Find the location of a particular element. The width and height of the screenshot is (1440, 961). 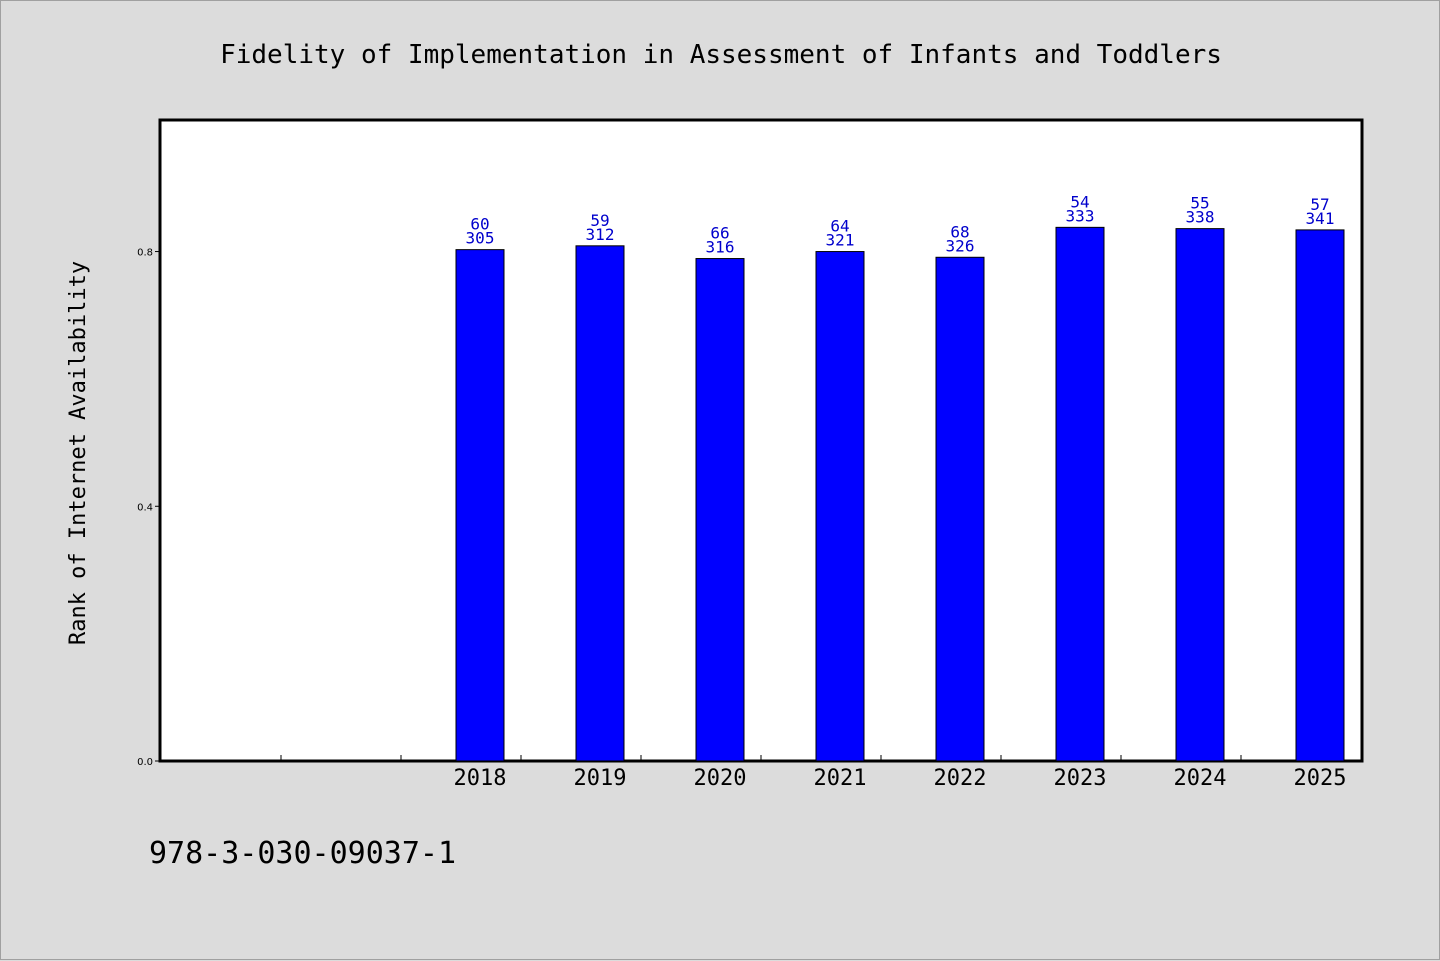

bar-label-top-2025: 57 is located at coordinates (1319, 204).